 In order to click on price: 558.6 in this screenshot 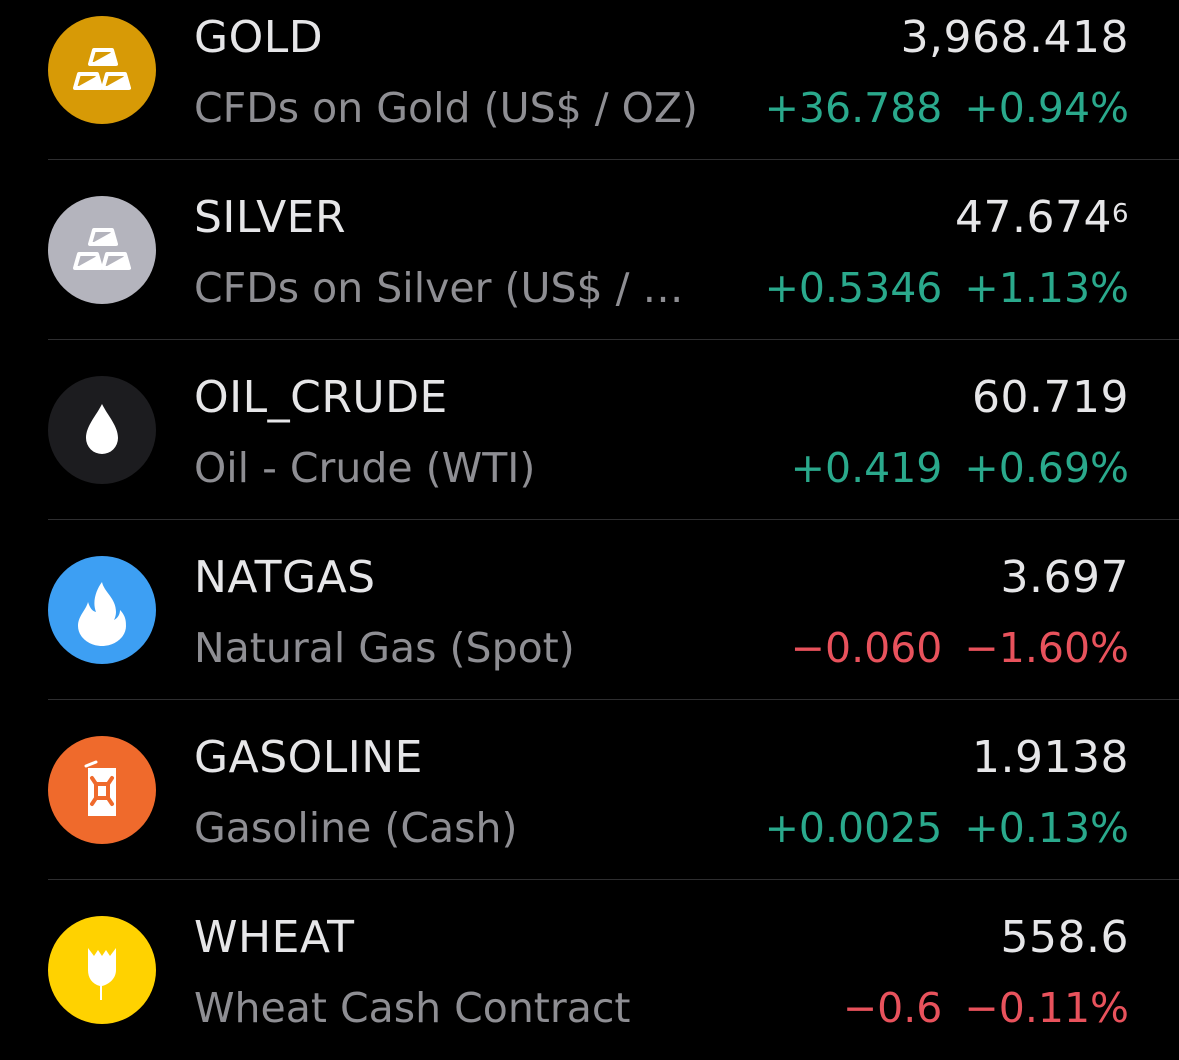, I will do `click(1065, 938)`.